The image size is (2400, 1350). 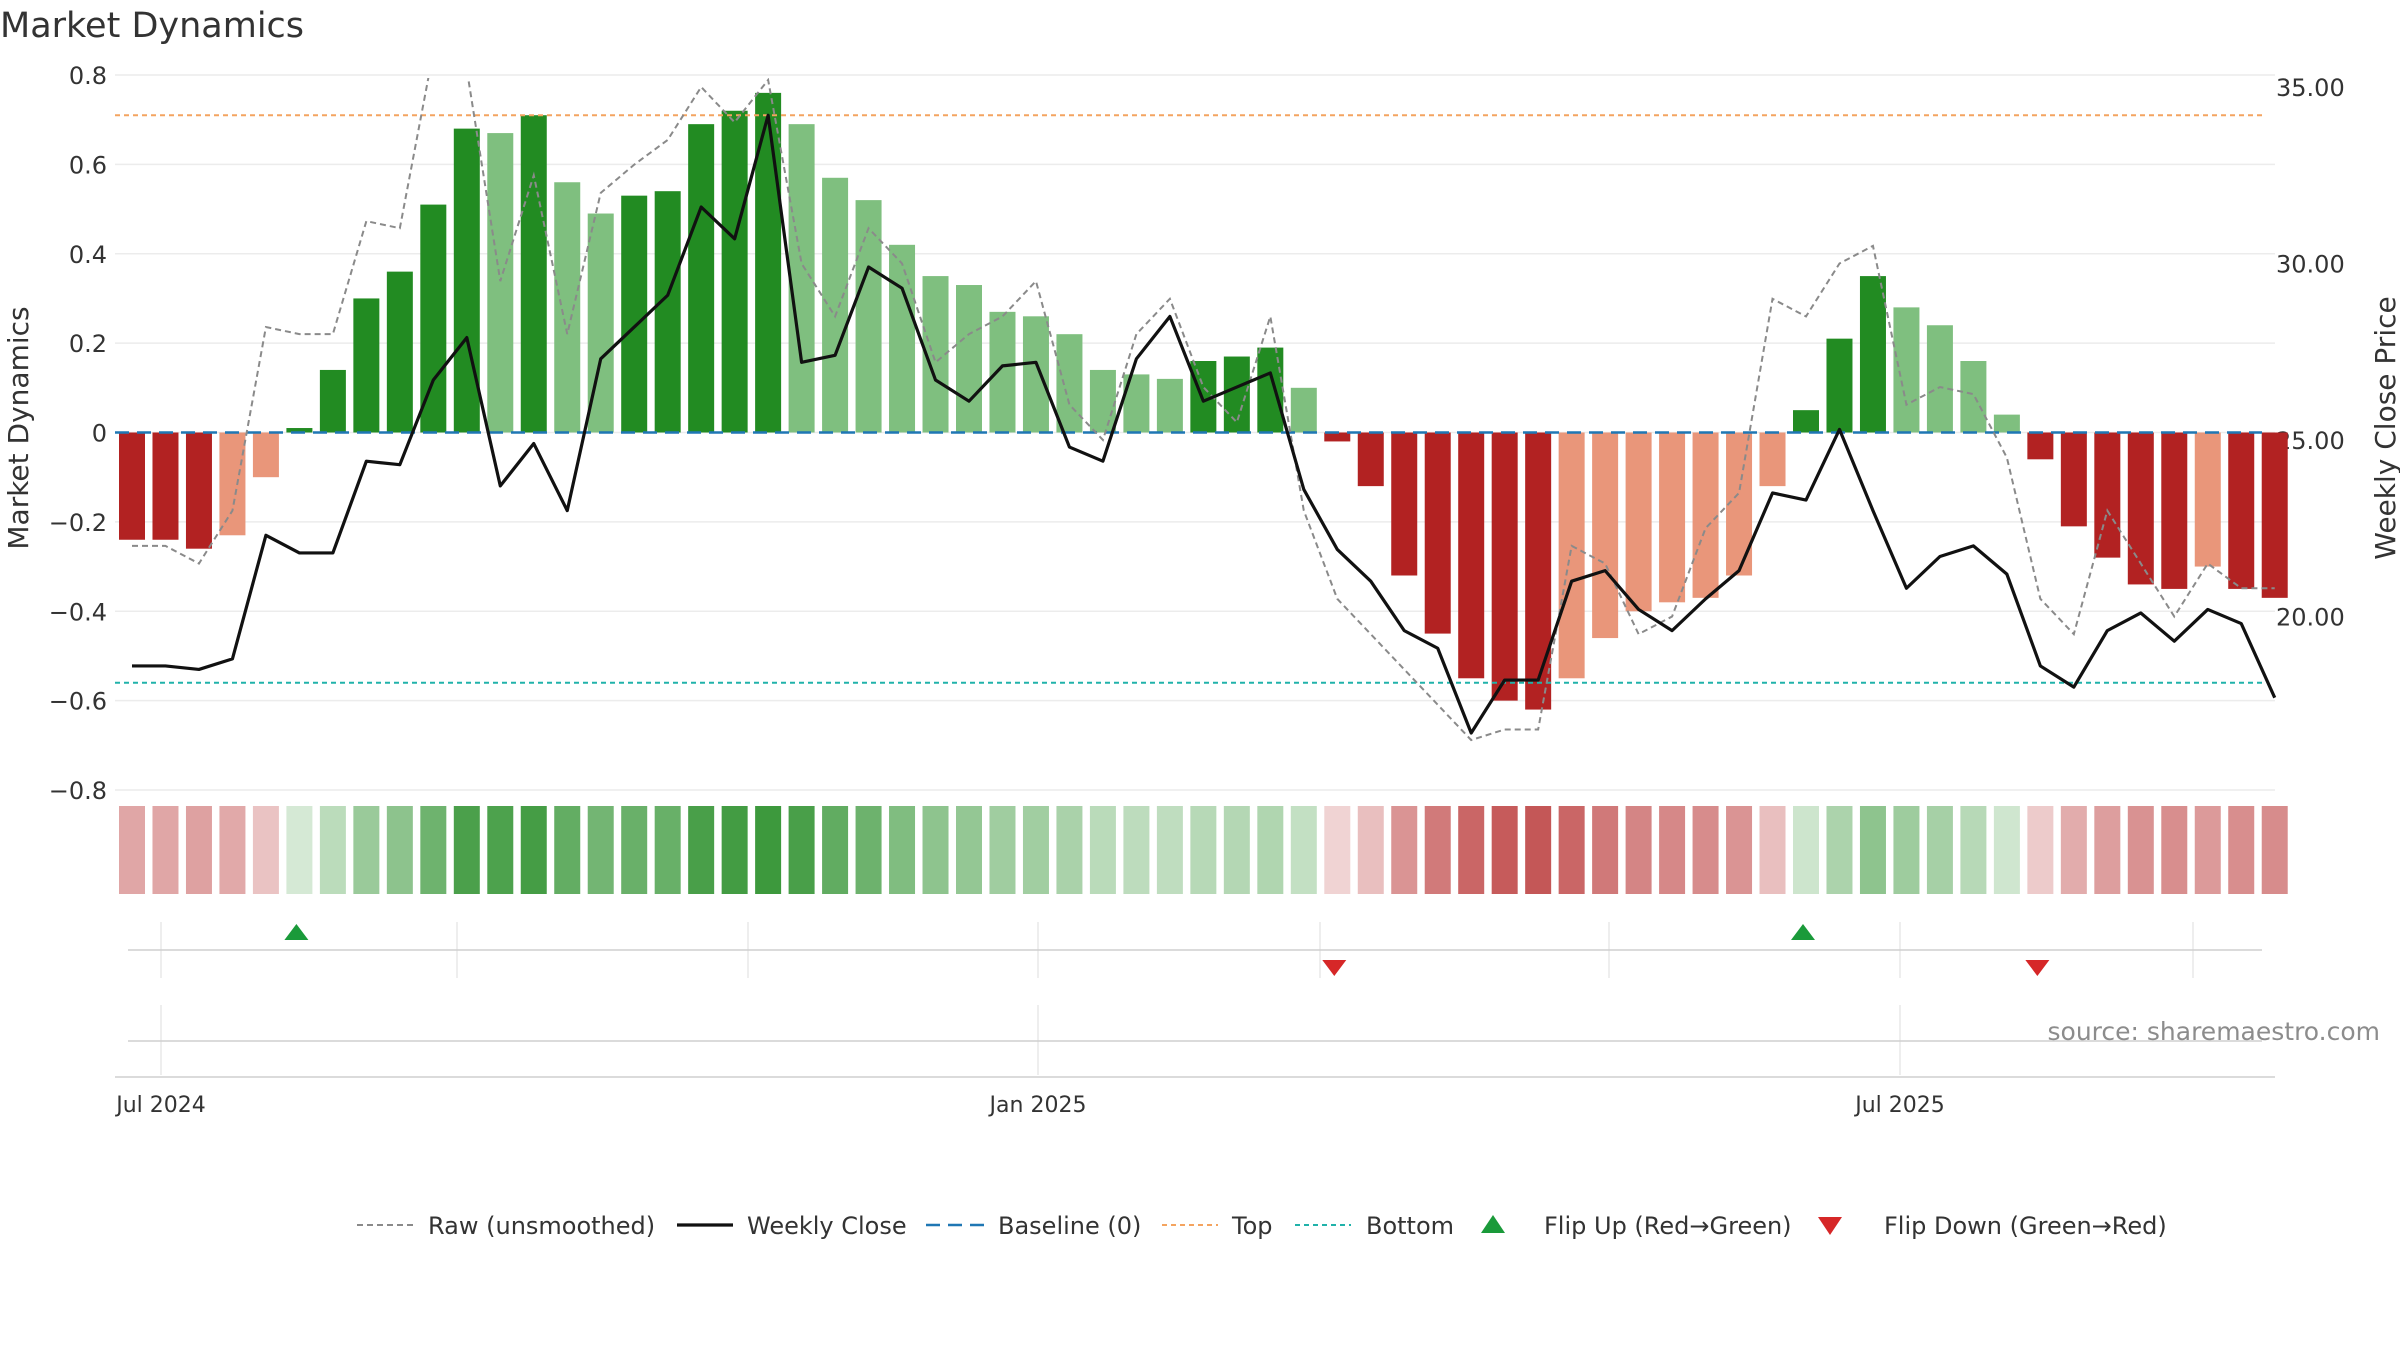 I want to click on flip-up-marker, so click(x=1803, y=932).